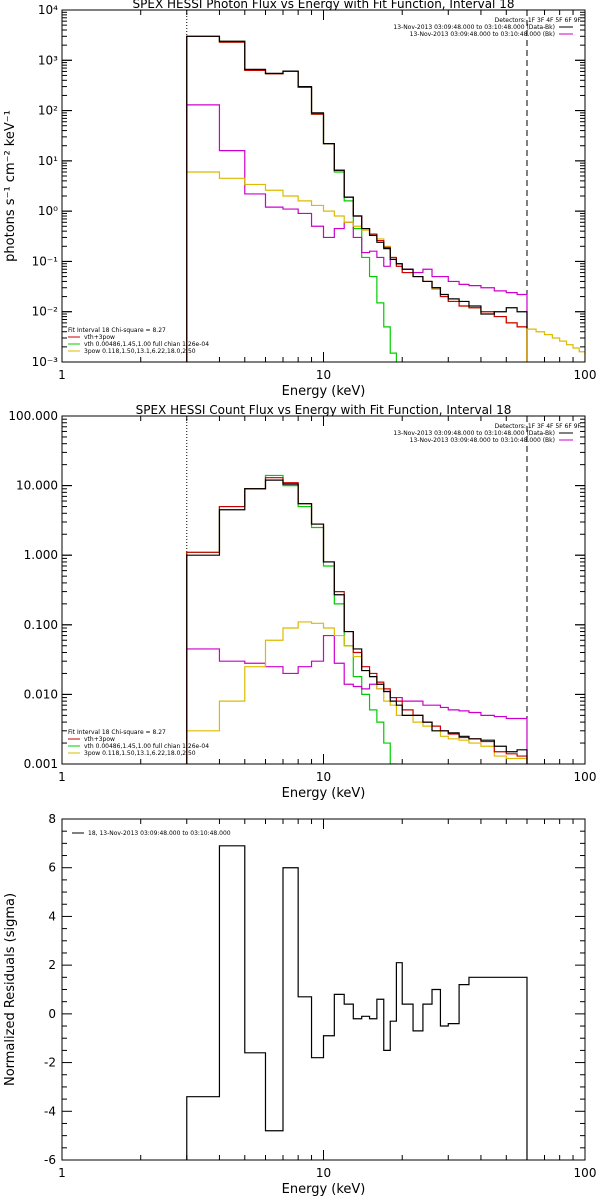  Describe the element at coordinates (48, 111) in the screenshot. I see `y-tick-label: 10²` at that location.